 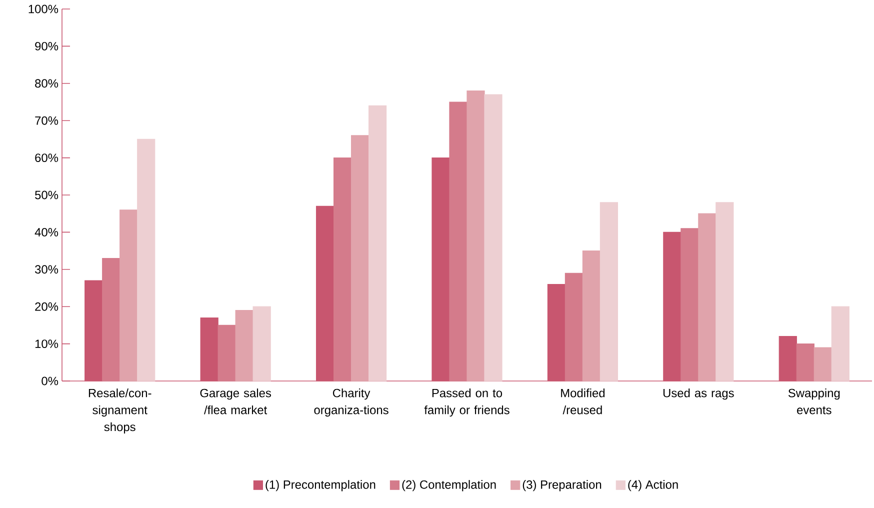 What do you see at coordinates (449, 486) in the screenshot?
I see `legend-label: (2) Contemplation` at bounding box center [449, 486].